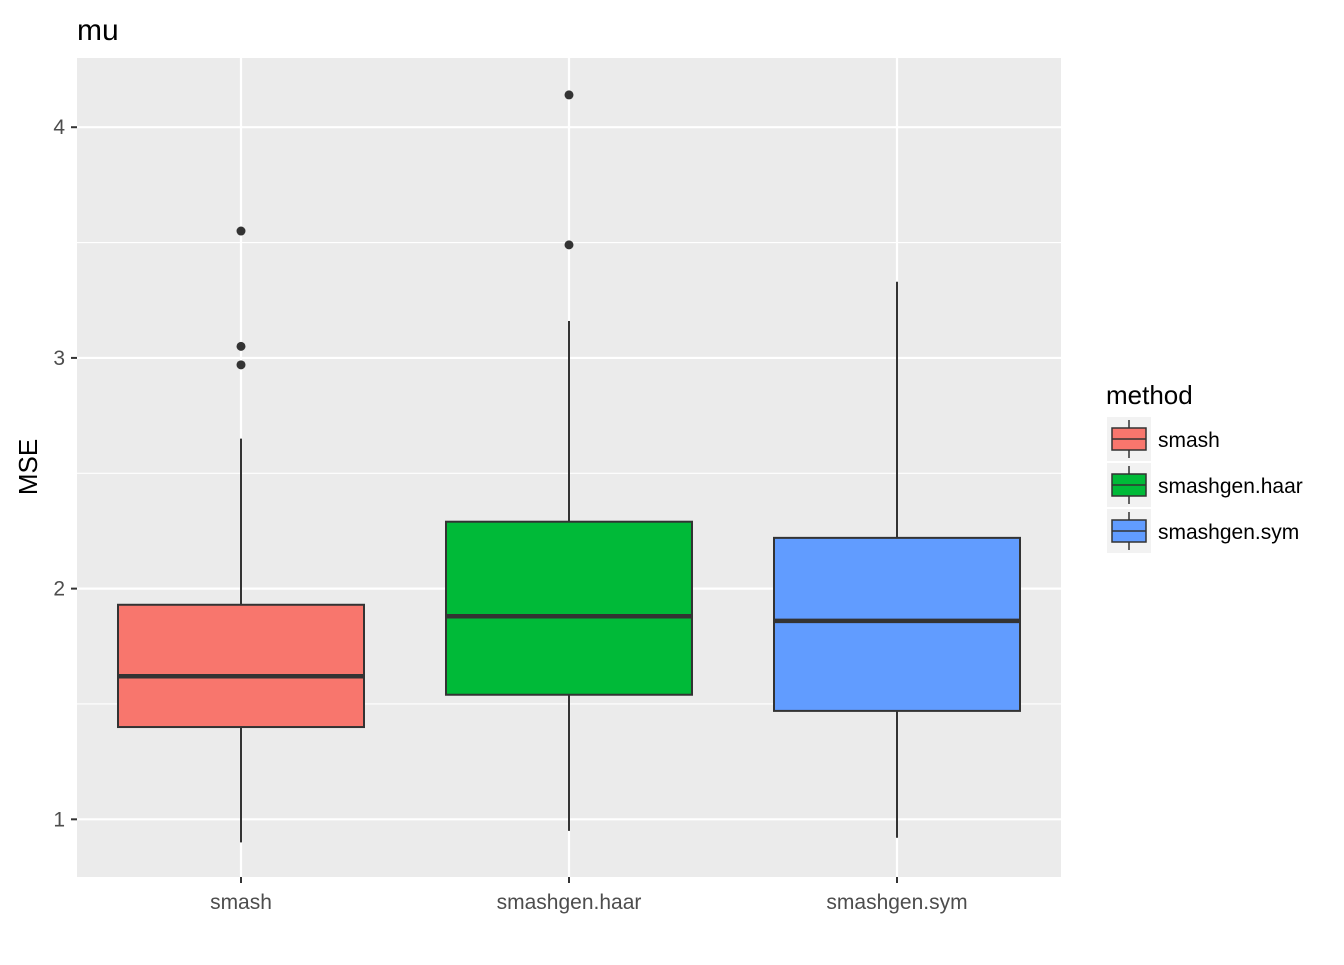 The width and height of the screenshot is (1344, 965). What do you see at coordinates (241, 902) in the screenshot?
I see `x-tick-label: smash` at bounding box center [241, 902].